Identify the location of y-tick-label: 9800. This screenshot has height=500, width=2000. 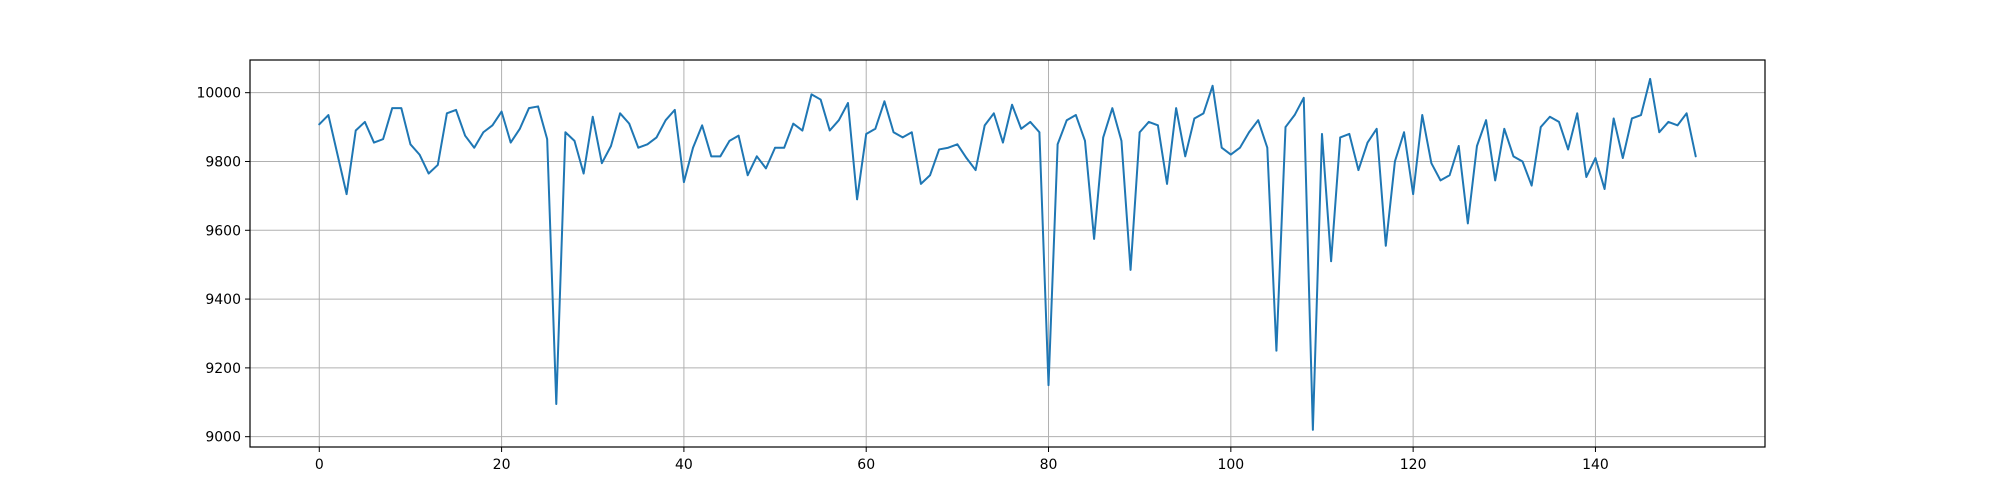
(223, 162).